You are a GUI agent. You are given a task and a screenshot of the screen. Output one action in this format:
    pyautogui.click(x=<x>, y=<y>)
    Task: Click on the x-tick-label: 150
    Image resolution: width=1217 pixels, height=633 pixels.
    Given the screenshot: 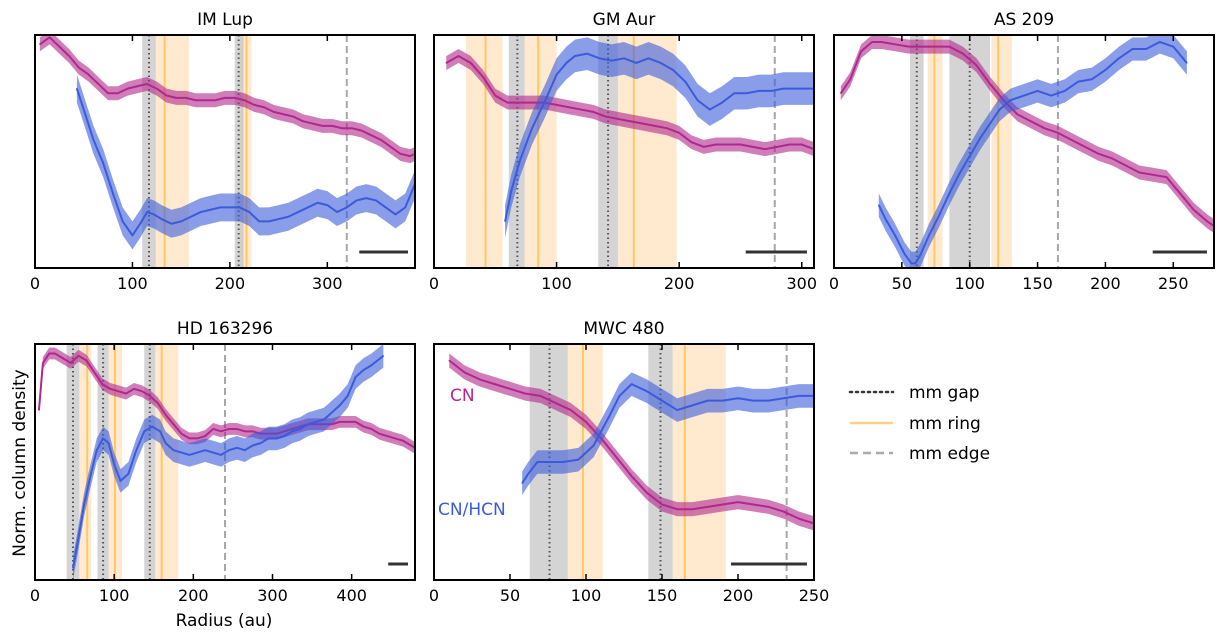 What is the action you would take?
    pyautogui.click(x=662, y=595)
    